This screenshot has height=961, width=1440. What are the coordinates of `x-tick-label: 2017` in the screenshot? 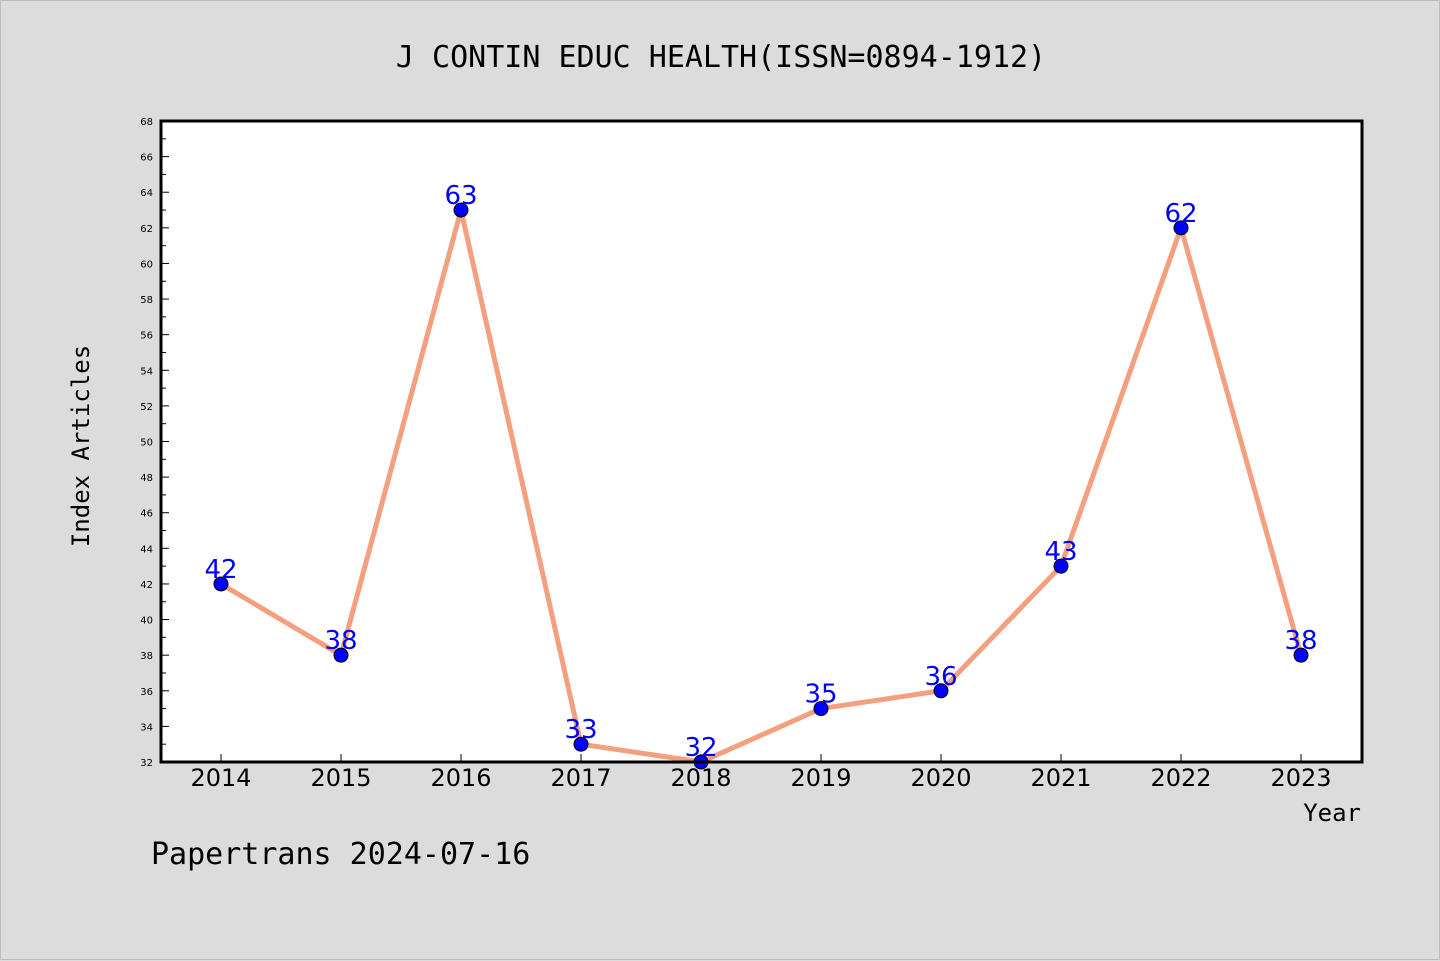 It's located at (580, 778).